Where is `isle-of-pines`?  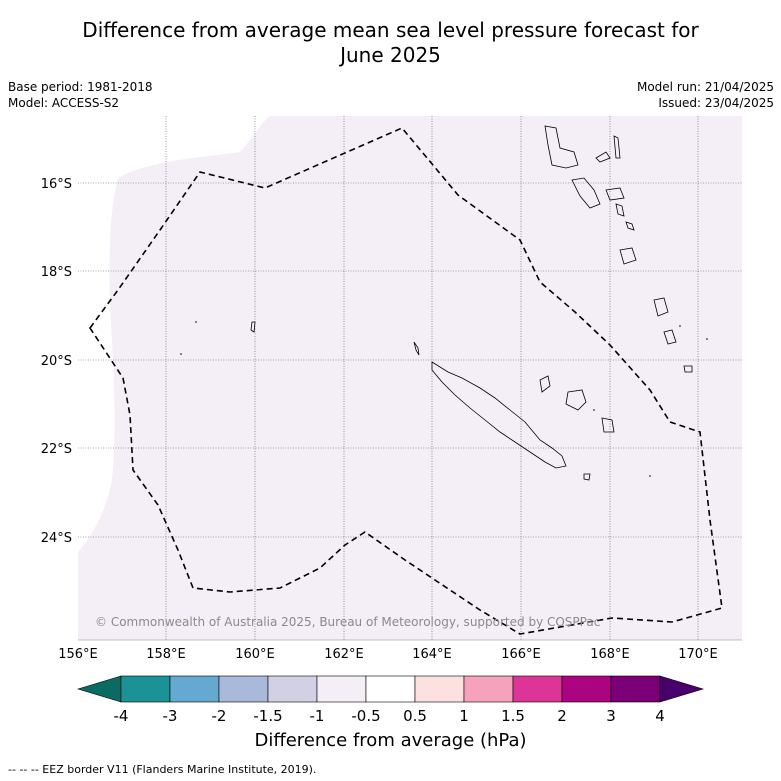 isle-of-pines is located at coordinates (587, 477).